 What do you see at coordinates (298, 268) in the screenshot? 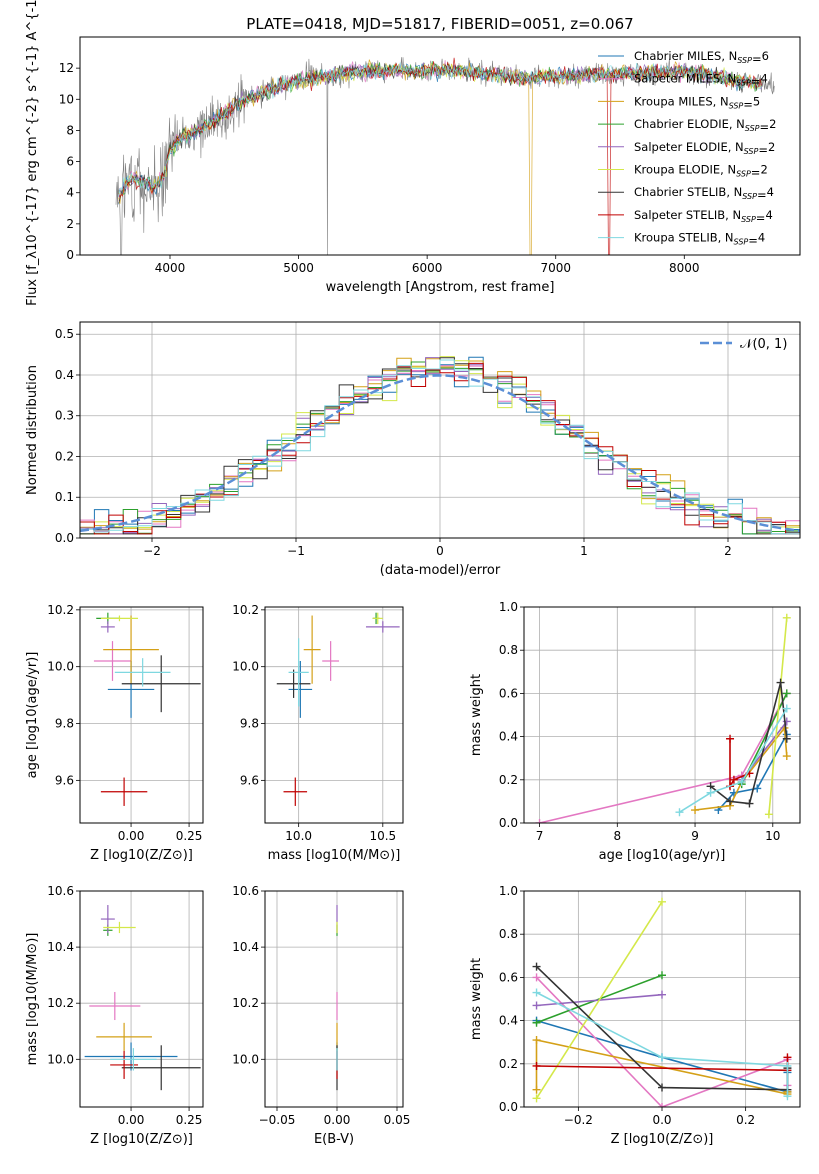
I see `x-tick-label: 5000` at bounding box center [298, 268].